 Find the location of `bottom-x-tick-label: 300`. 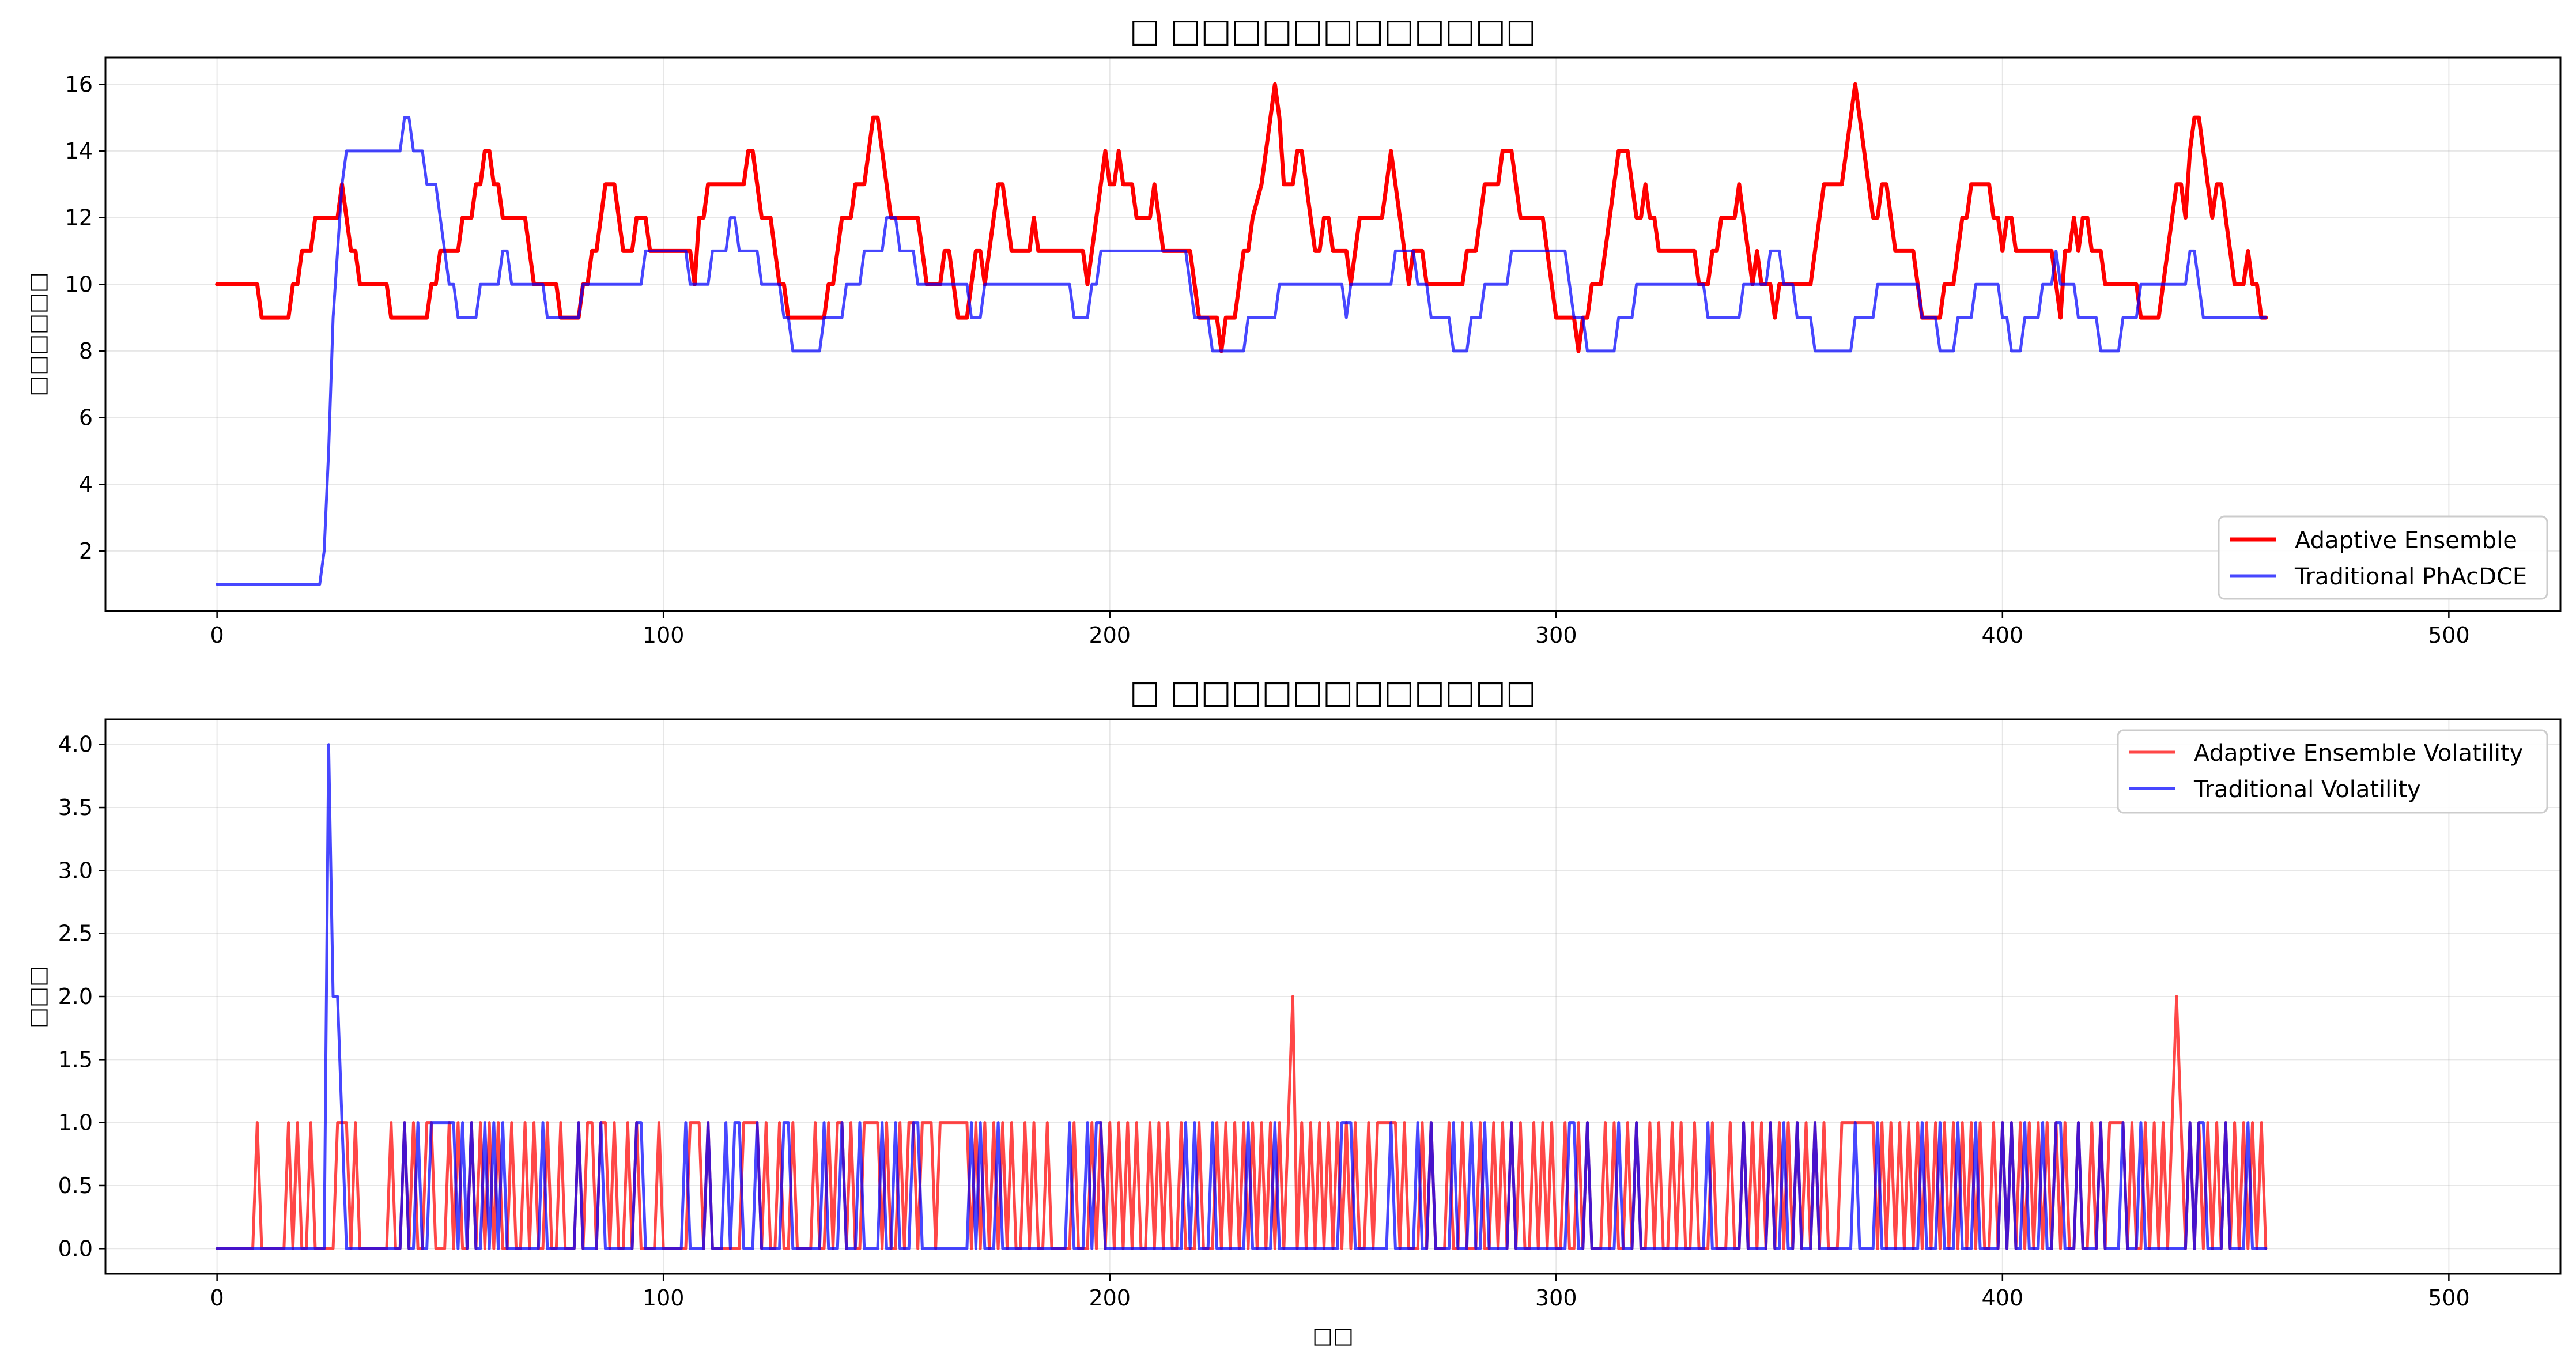

bottom-x-tick-label: 300 is located at coordinates (1556, 1298).